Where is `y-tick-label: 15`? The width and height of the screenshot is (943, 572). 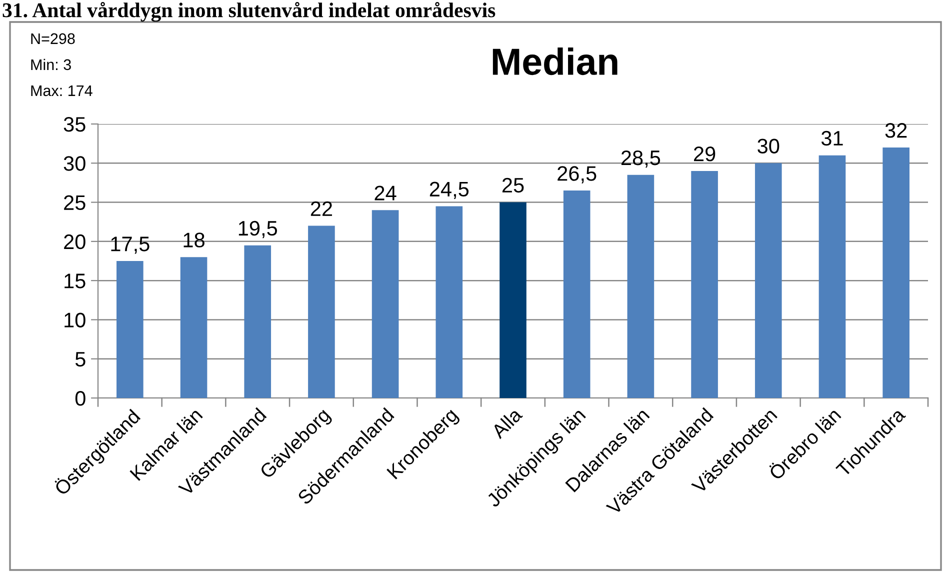
y-tick-label: 15 is located at coordinates (75, 281).